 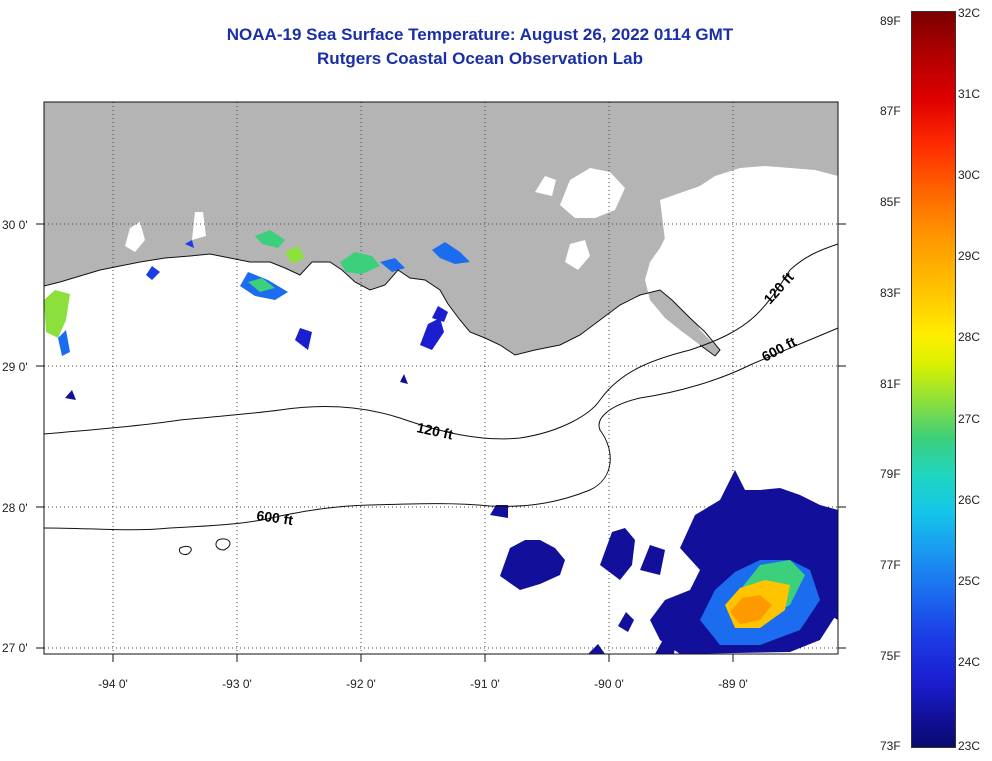 I want to click on cb-f-77: 77F, so click(x=890, y=565).